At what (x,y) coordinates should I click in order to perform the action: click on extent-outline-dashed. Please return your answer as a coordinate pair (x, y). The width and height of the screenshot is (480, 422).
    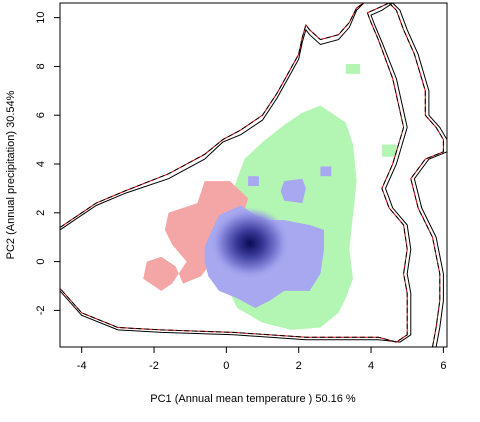
    Looking at the image, I should click on (416, 175).